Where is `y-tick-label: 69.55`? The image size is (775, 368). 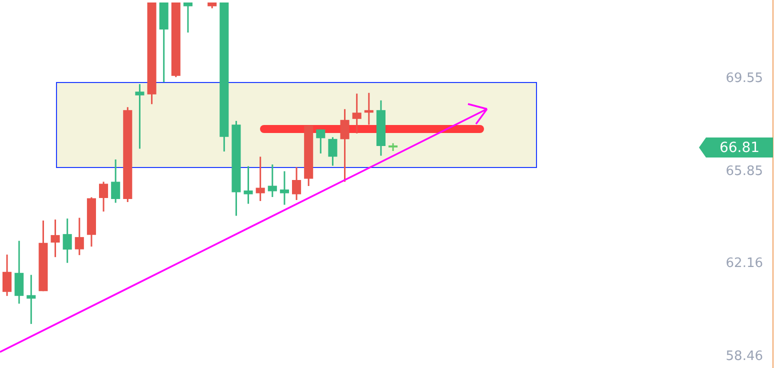
y-tick-label: 69.55 is located at coordinates (744, 78).